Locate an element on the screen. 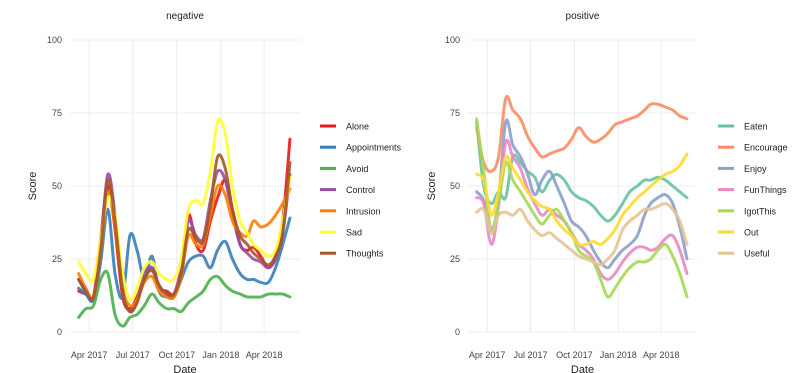 This screenshot has height=373, width=805. legend-label-funthings: FunThings is located at coordinates (765, 190).